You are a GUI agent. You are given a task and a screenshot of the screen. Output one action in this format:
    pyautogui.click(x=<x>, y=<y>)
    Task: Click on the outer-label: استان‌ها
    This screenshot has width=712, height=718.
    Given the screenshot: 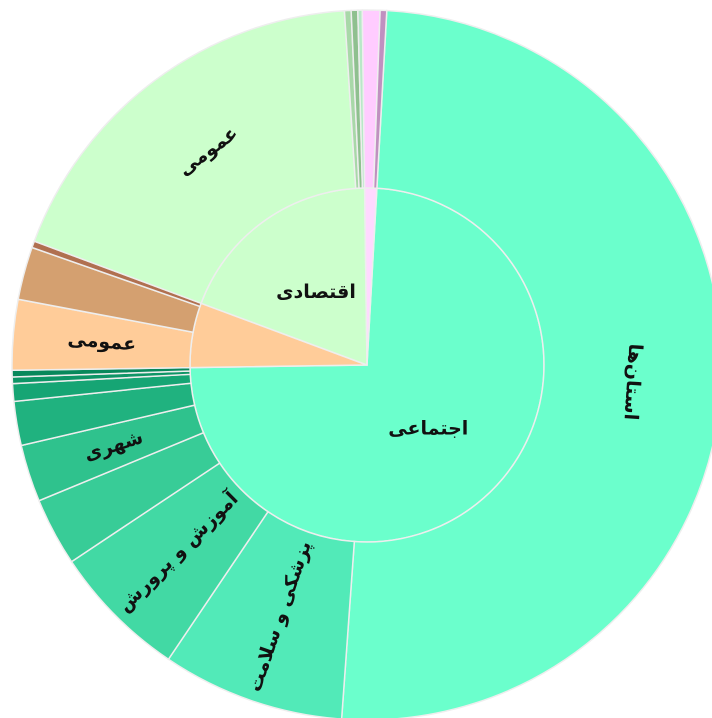 What is the action you would take?
    pyautogui.click(x=633, y=382)
    